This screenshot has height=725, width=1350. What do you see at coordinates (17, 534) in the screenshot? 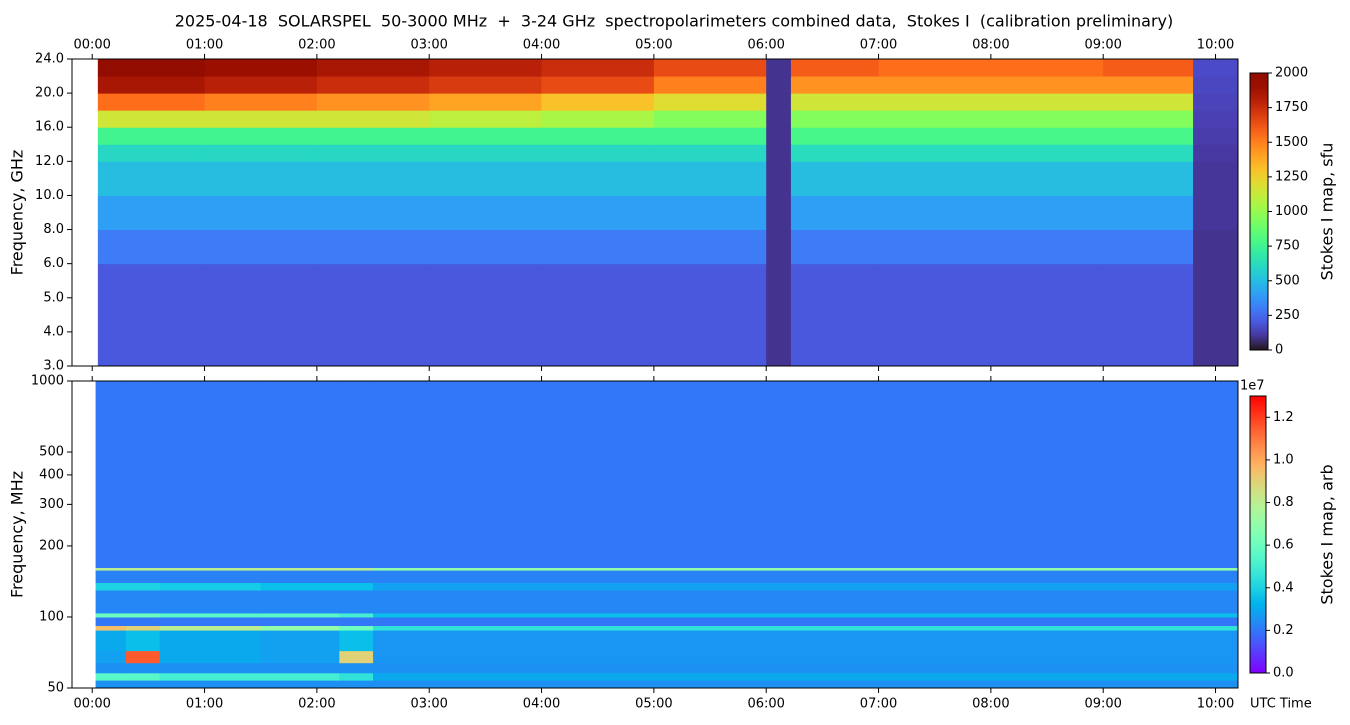
I see `y-axis-label: Frequency, MHz` at bounding box center [17, 534].